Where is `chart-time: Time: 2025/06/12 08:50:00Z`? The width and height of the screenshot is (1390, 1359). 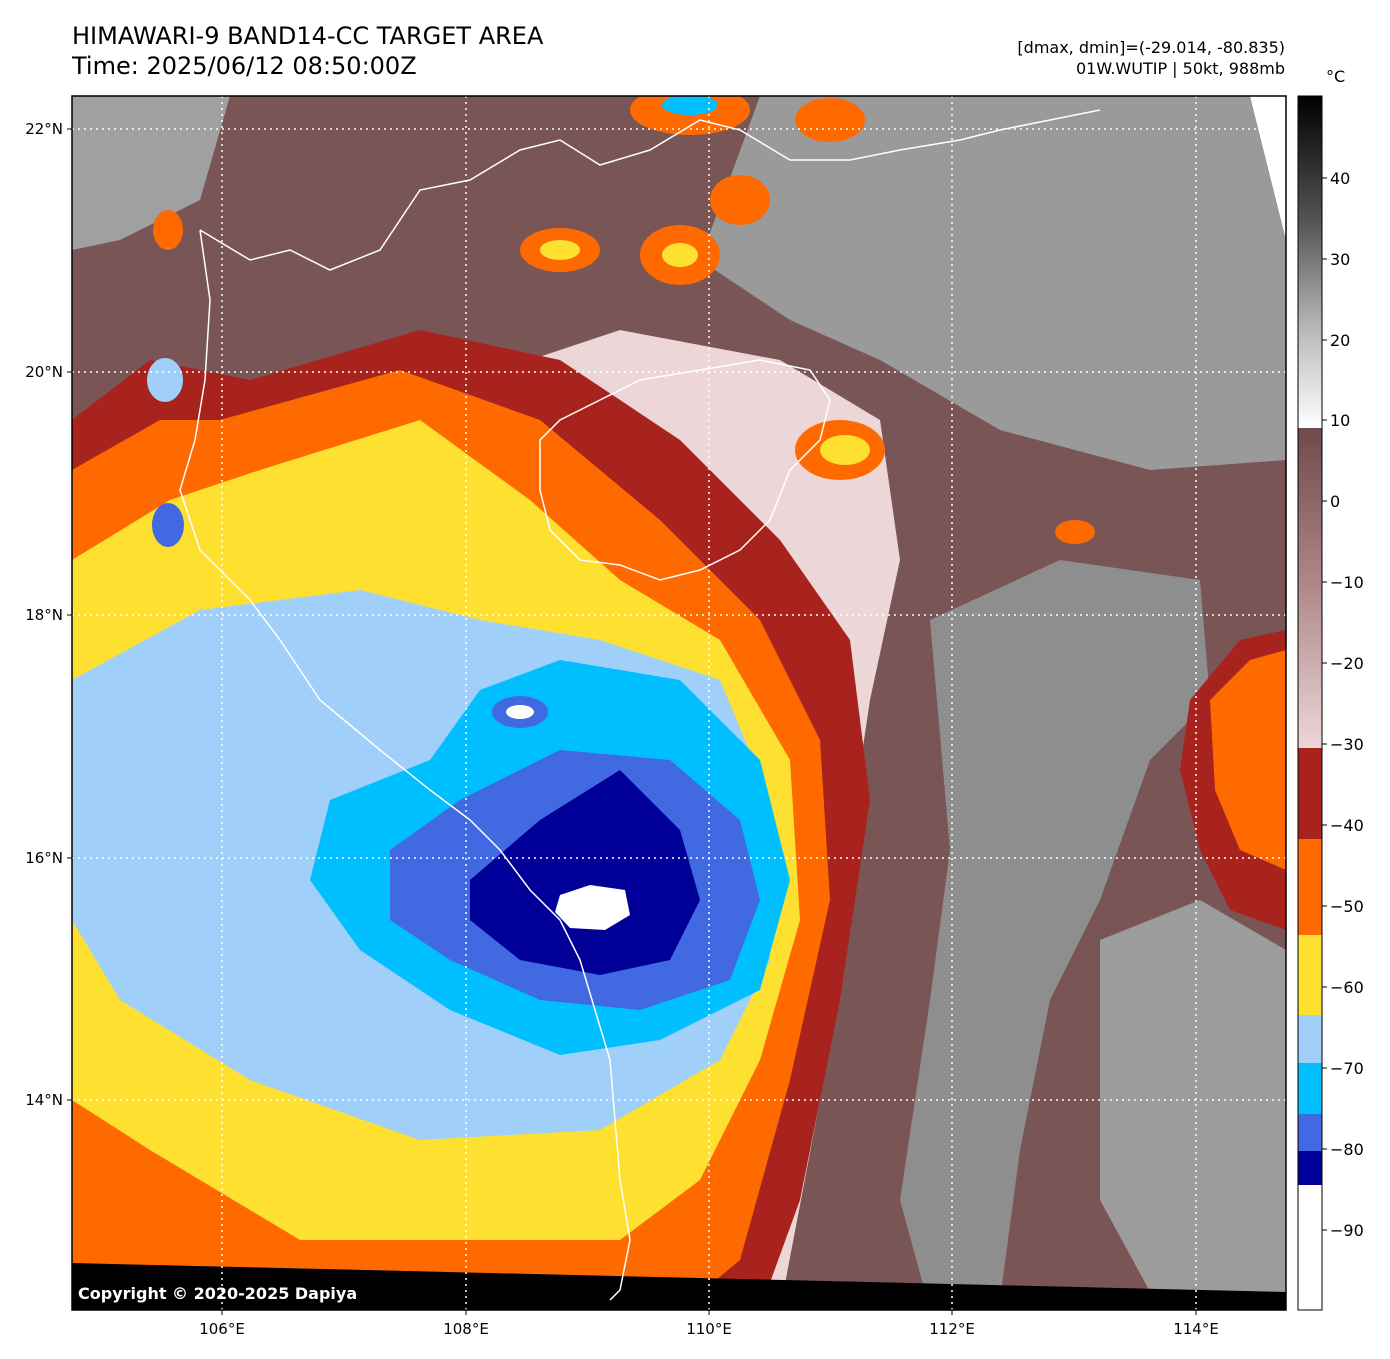 chart-time: Time: 2025/06/12 08:50:00Z is located at coordinates (244, 66).